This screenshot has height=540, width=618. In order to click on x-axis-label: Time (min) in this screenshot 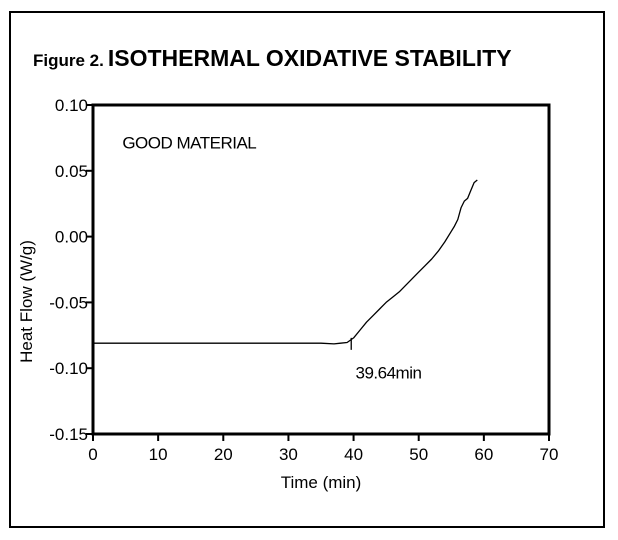, I will do `click(321, 482)`.